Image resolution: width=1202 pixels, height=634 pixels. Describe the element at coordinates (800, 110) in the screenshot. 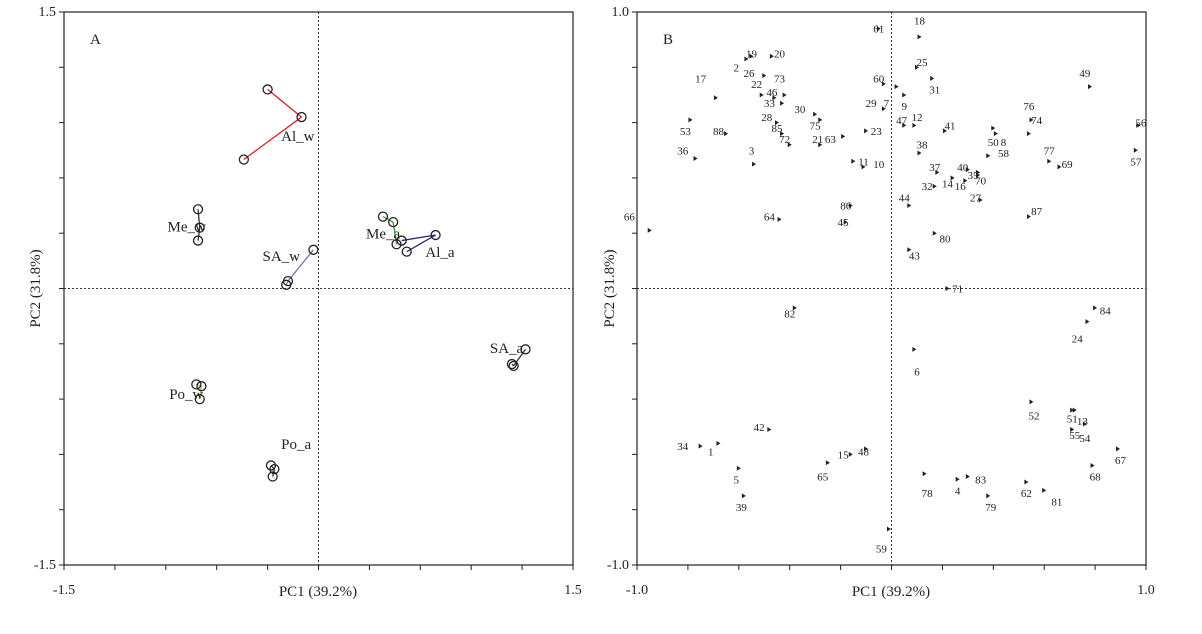

I see `data-point-label: 30` at that location.